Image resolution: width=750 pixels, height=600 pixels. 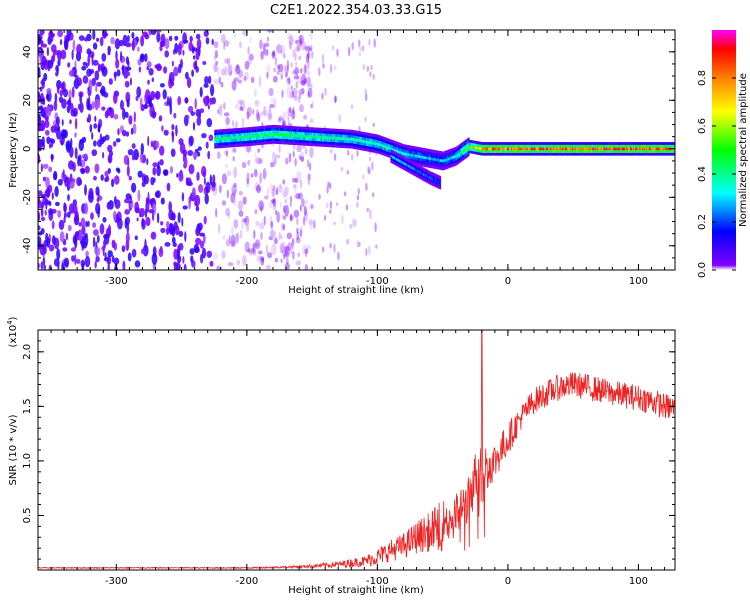 I want to click on snr-y-label: SNR (10 * v/v), so click(x=13, y=449).